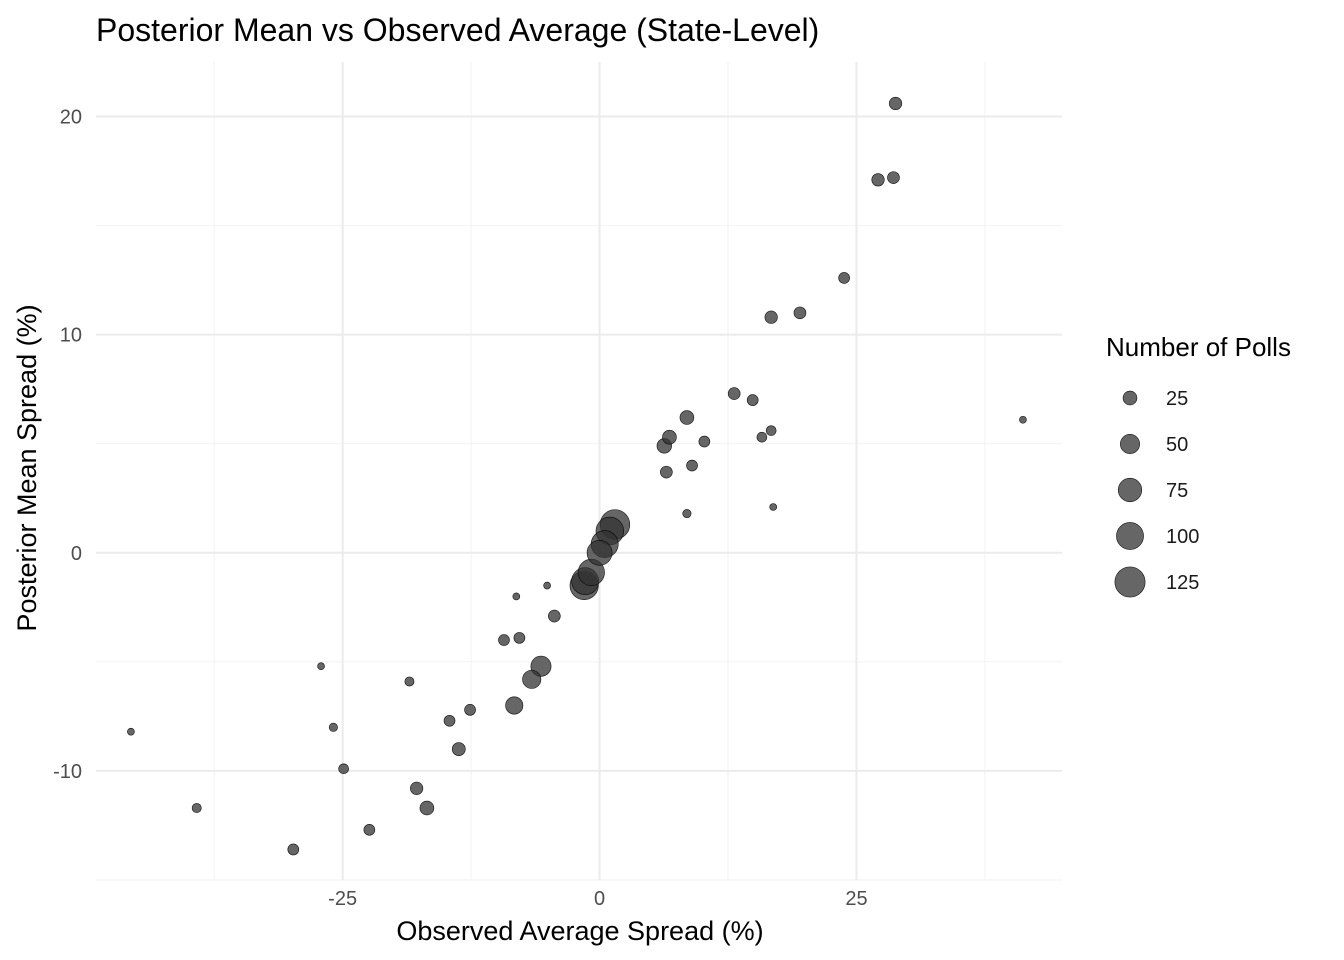 This screenshot has height=960, width=1344. Describe the element at coordinates (599, 899) in the screenshot. I see `x-tick-label: 0` at that location.